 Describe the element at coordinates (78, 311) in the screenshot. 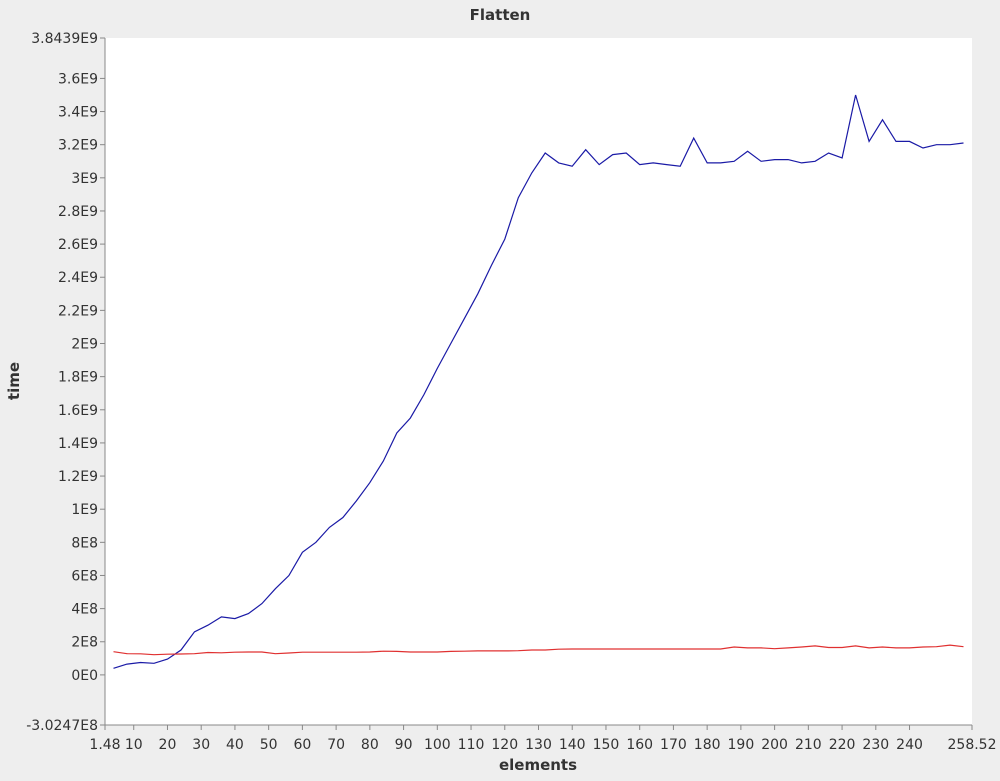

I see `y-tick-label: 2.2E9` at that location.